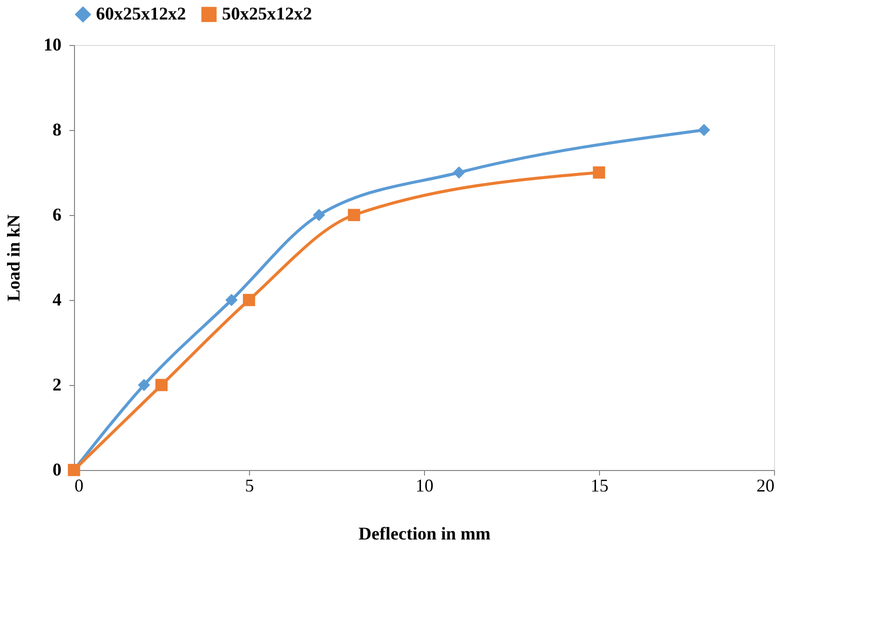  What do you see at coordinates (425, 486) in the screenshot?
I see `x-tick-label: 10` at bounding box center [425, 486].